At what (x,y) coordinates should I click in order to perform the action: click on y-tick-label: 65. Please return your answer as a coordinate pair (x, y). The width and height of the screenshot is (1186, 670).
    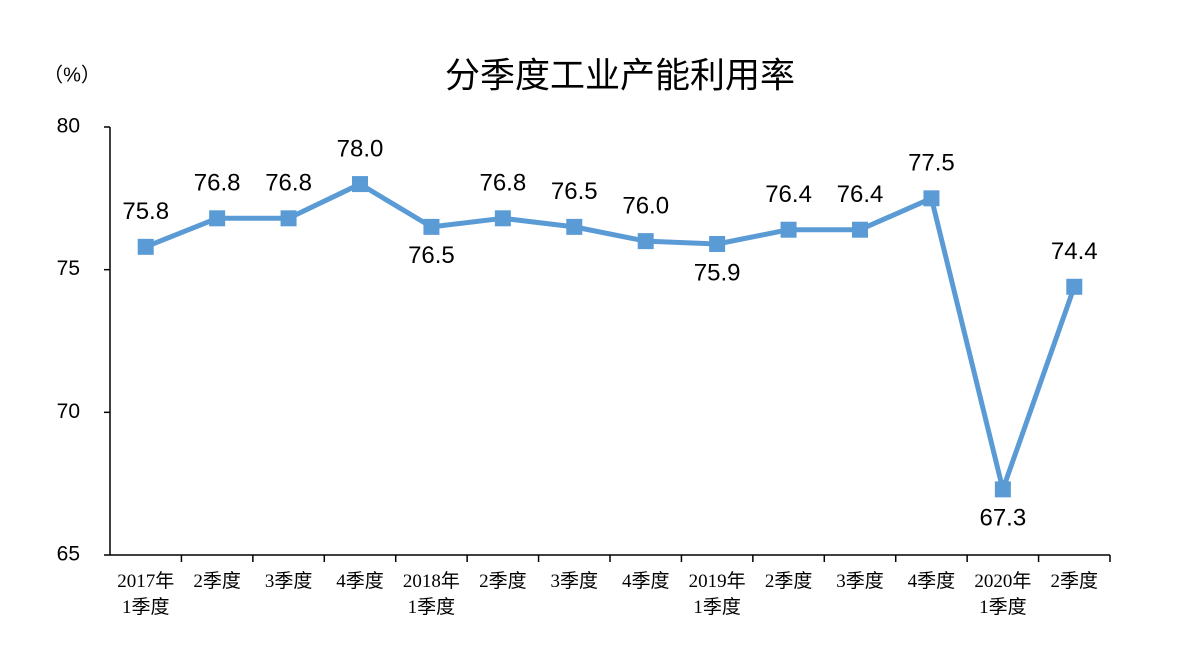
    Looking at the image, I should click on (68, 554).